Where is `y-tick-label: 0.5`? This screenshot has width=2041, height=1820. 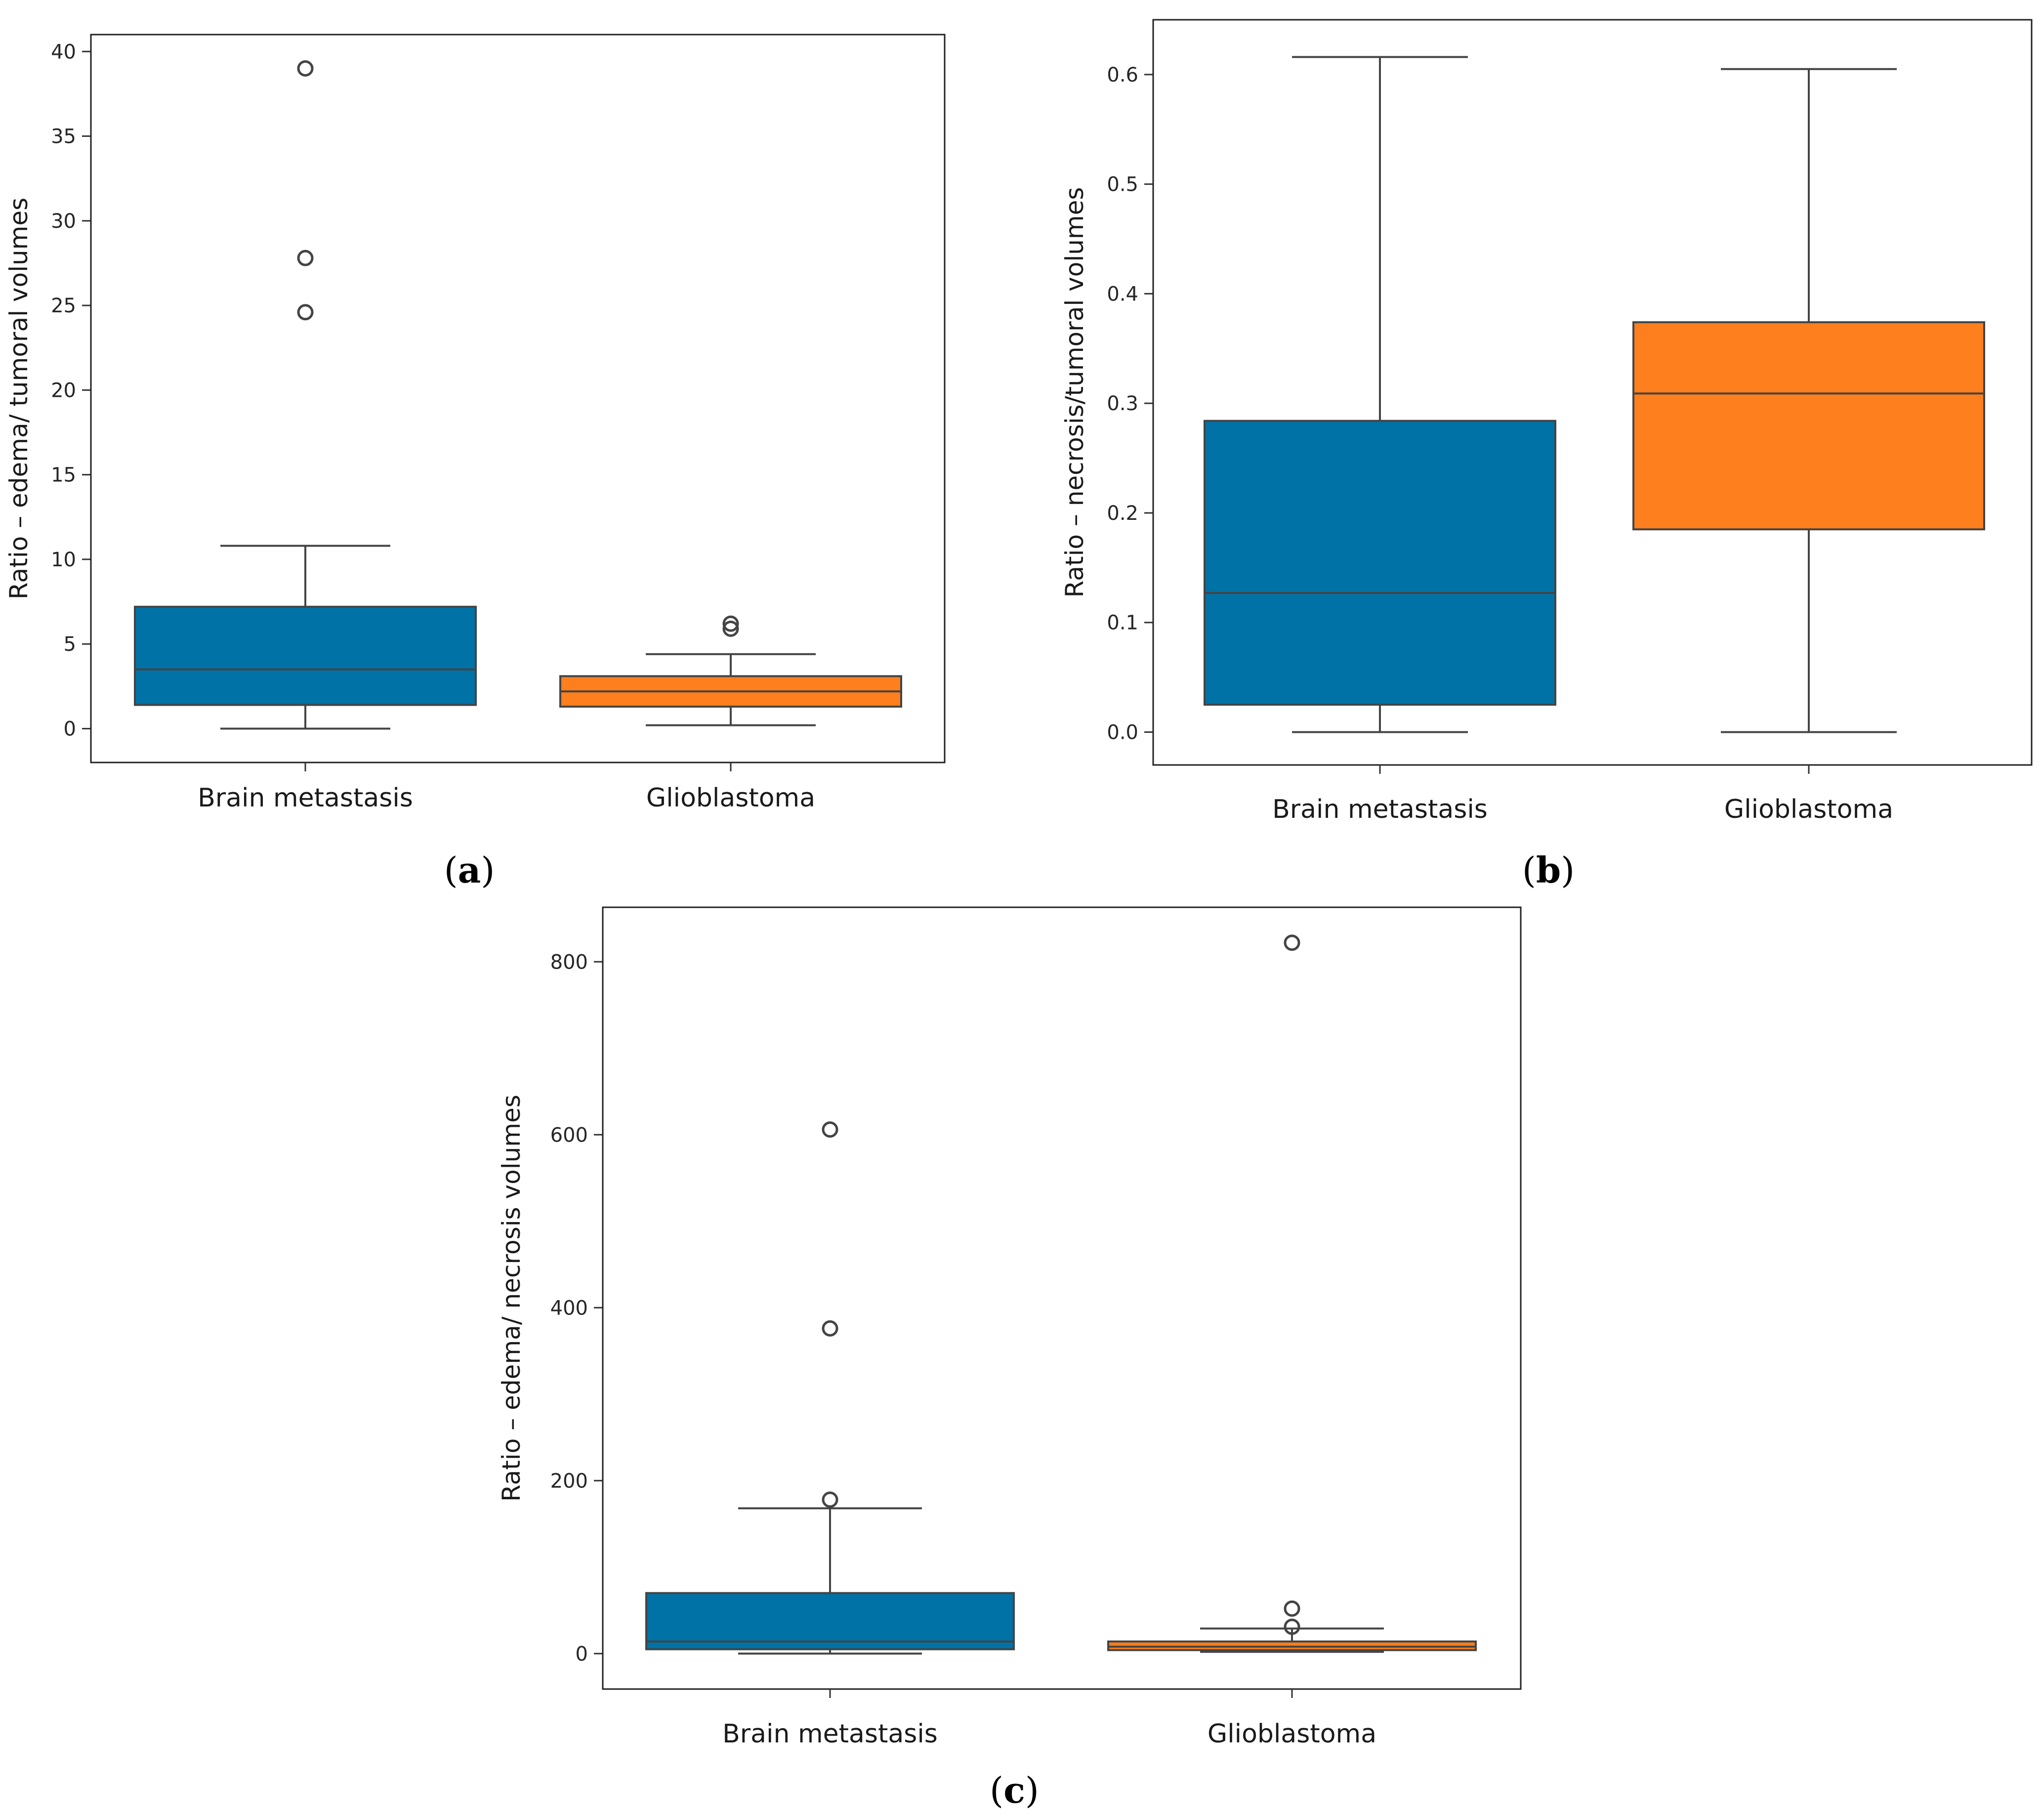
y-tick-label: 0.5 is located at coordinates (1122, 184).